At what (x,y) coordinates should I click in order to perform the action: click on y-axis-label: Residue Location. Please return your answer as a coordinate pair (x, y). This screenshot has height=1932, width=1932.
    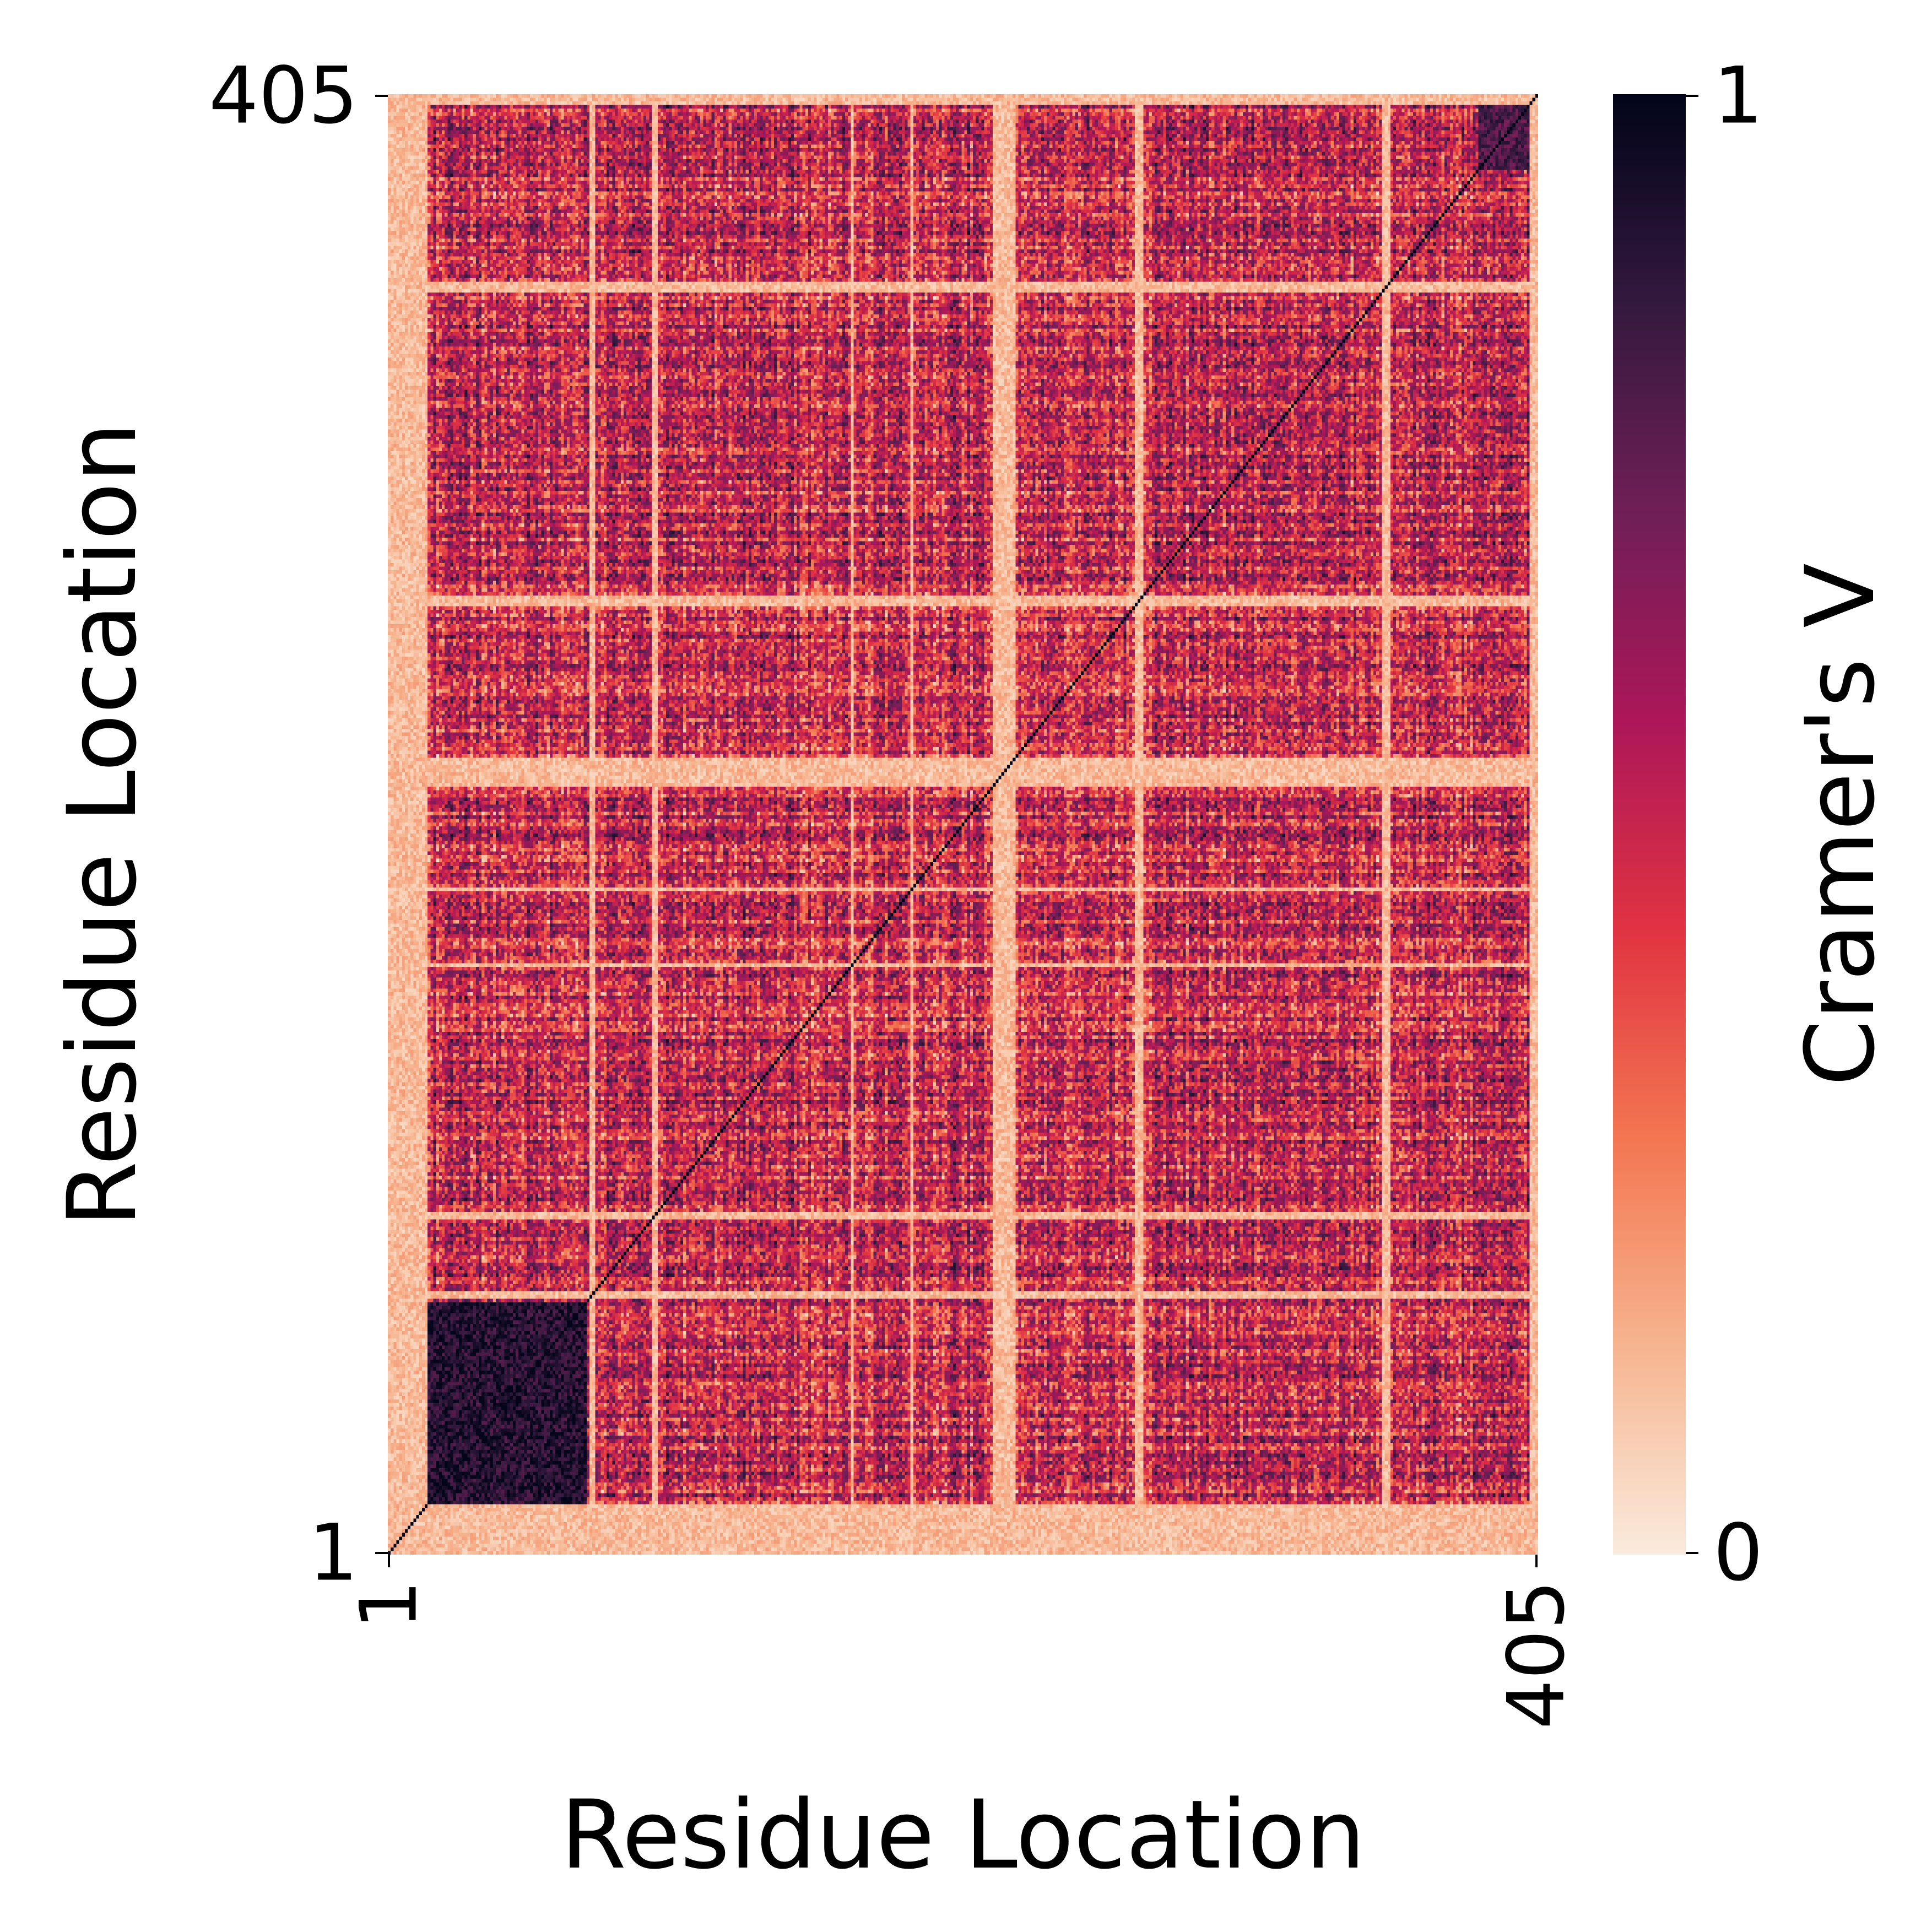
    Looking at the image, I should click on (102, 824).